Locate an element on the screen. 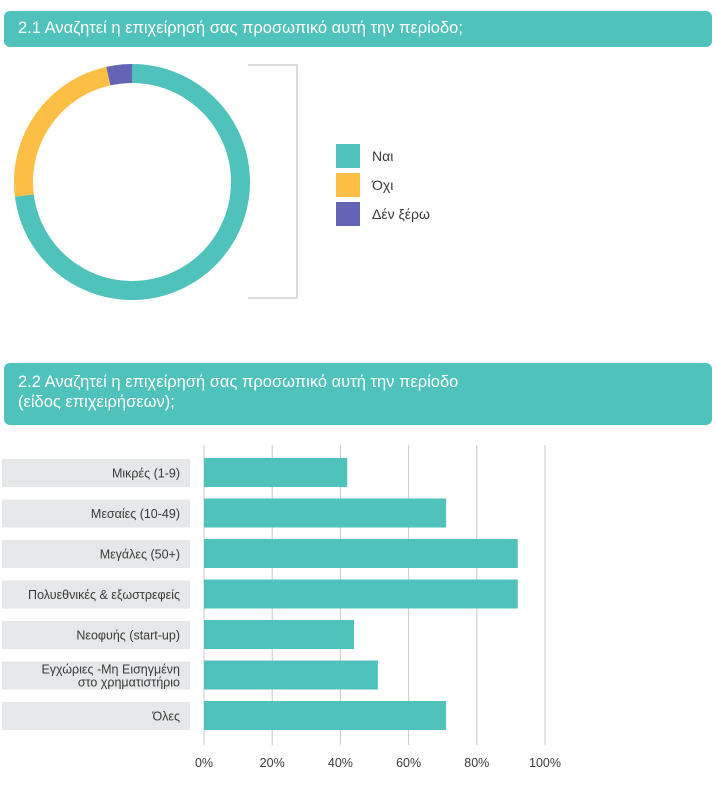 The image size is (716, 787). legend-swatch-no is located at coordinates (348, 185).